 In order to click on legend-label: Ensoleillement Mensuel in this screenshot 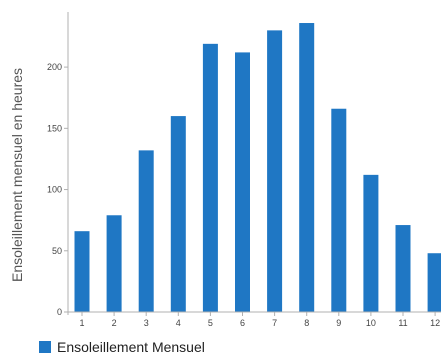, I will do `click(131, 347)`.